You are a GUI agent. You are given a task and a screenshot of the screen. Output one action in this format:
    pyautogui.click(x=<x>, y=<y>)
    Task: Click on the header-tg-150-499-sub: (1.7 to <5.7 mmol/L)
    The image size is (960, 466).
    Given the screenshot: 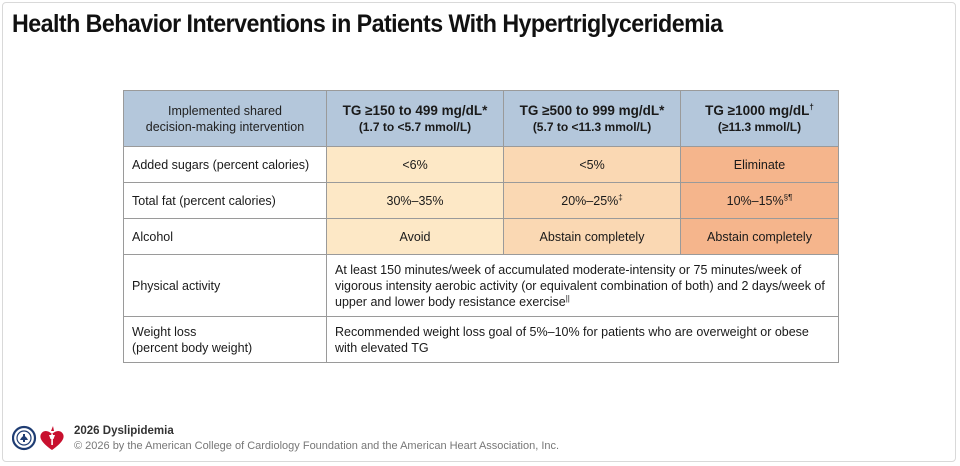 What is the action you would take?
    pyautogui.click(x=415, y=126)
    